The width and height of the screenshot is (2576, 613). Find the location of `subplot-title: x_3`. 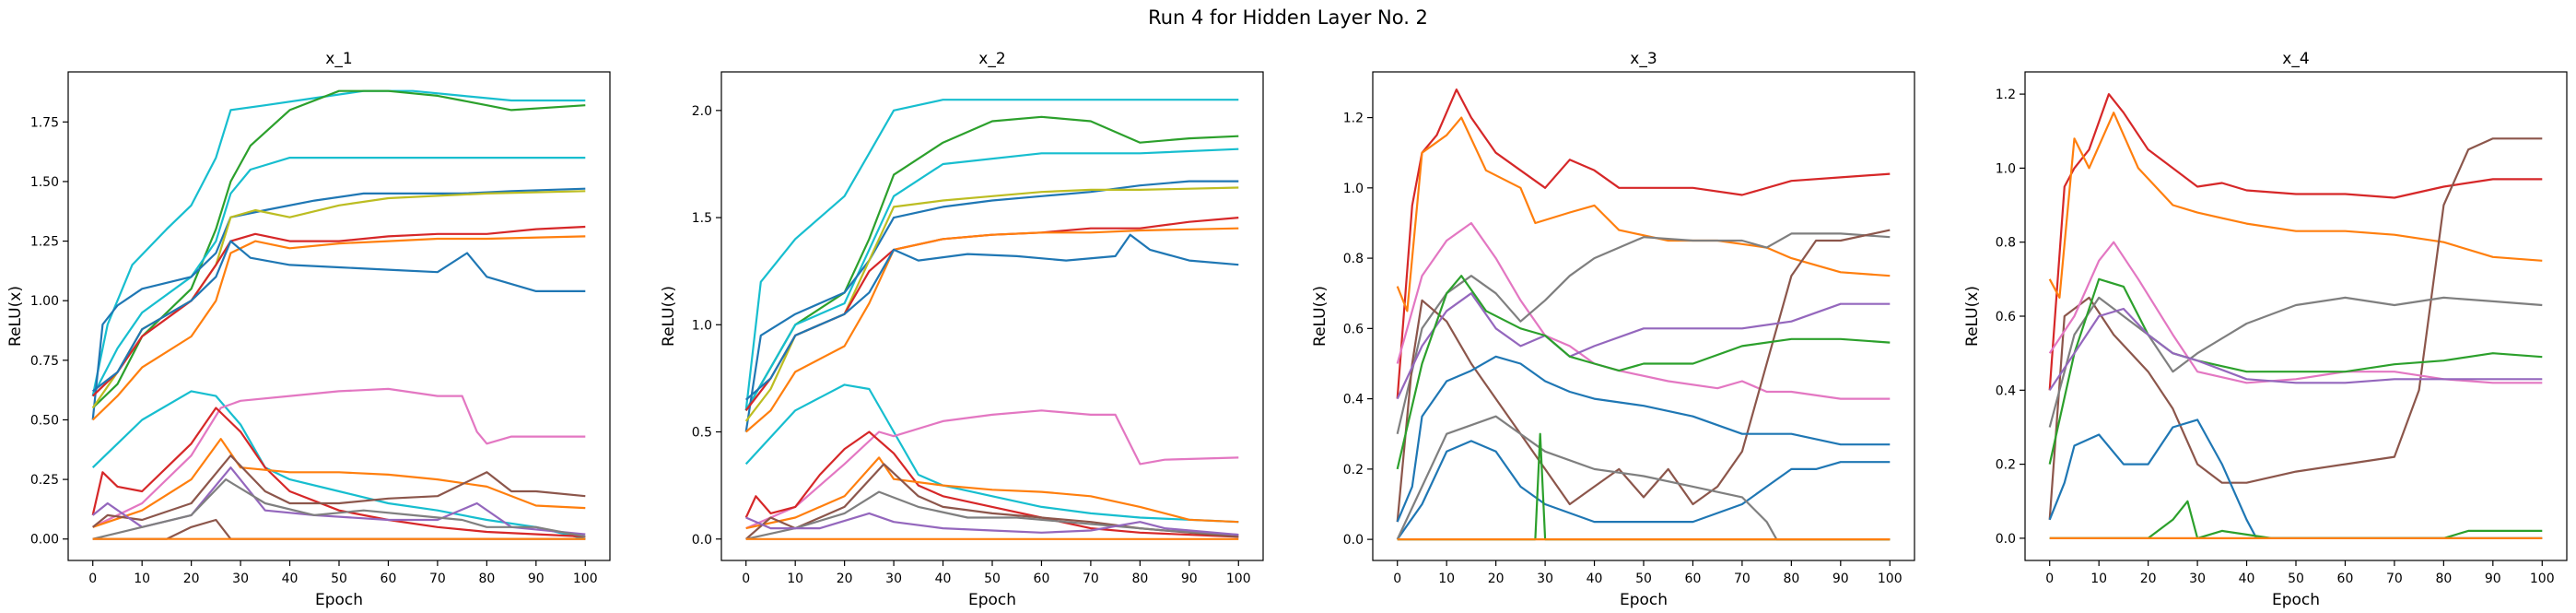

subplot-title: x_3 is located at coordinates (1643, 59).